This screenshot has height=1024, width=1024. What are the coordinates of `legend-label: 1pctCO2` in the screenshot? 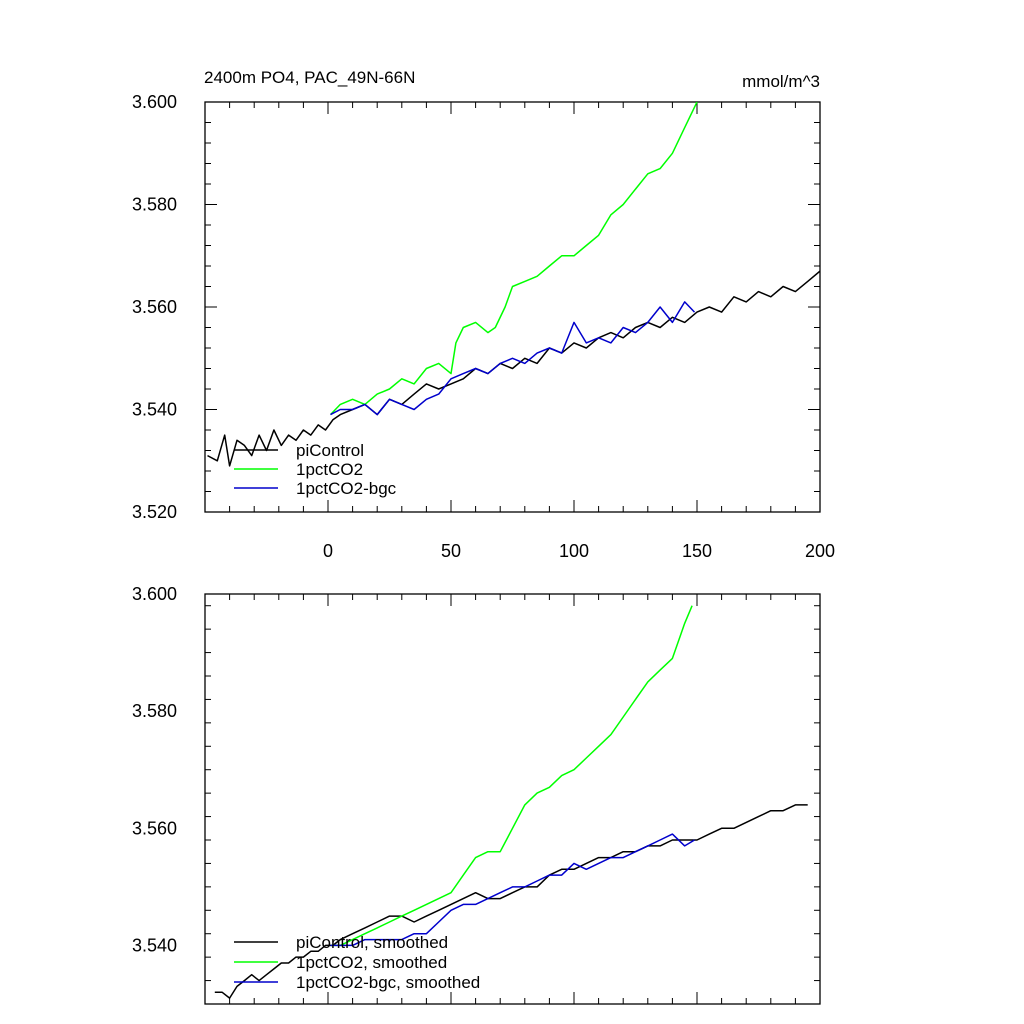 It's located at (329, 469).